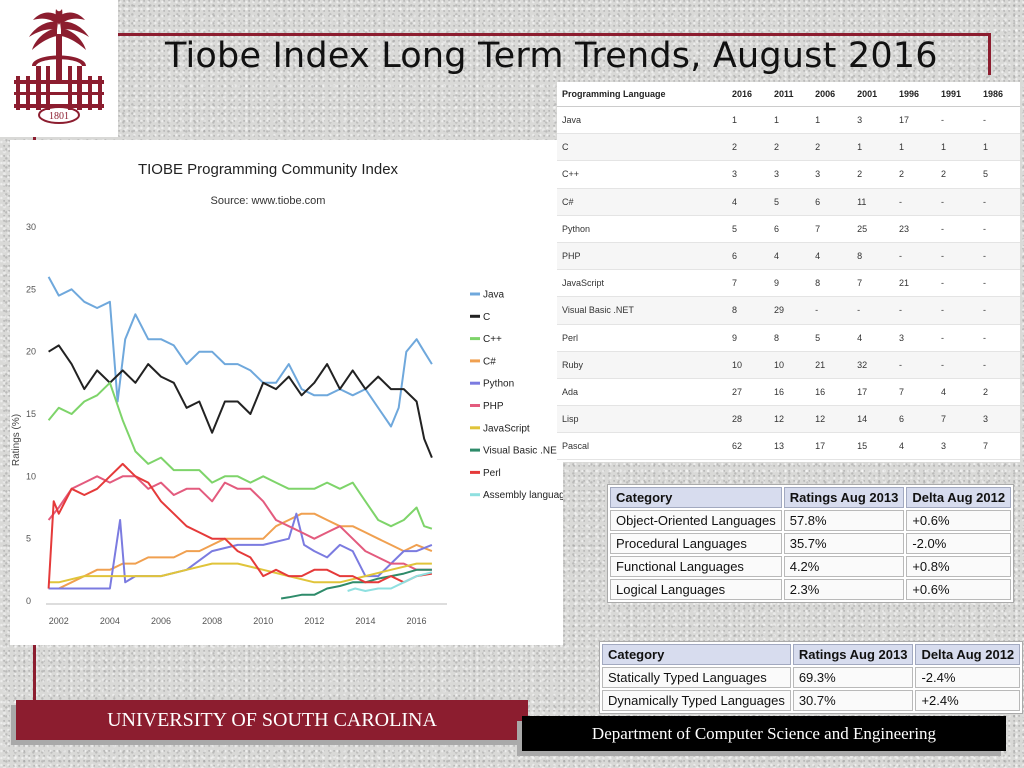 The width and height of the screenshot is (1024, 768). Describe the element at coordinates (31, 352) in the screenshot. I see `y-tick-label: 20` at that location.